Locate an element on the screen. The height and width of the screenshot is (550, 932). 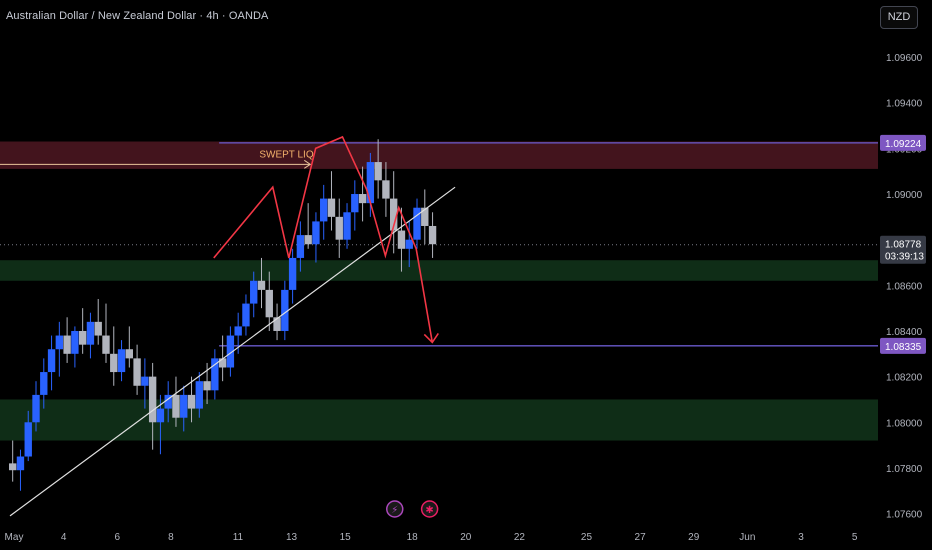
x-tick-label-15: 5 is located at coordinates (855, 537).